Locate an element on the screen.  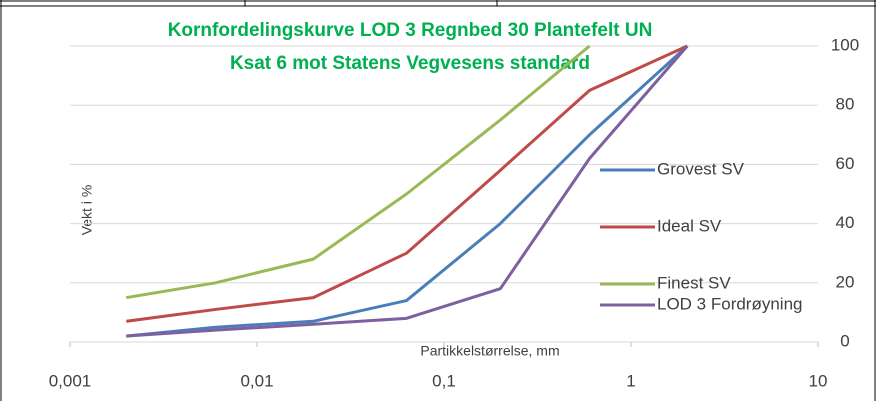
x-tick-label: 0,1 is located at coordinates (444, 380).